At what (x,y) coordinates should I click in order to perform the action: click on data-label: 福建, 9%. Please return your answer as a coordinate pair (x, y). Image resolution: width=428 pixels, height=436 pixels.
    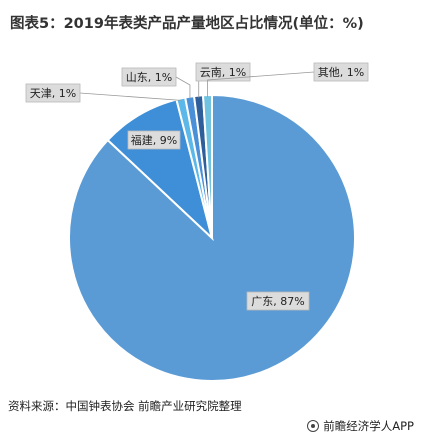
    Looking at the image, I should click on (154, 140).